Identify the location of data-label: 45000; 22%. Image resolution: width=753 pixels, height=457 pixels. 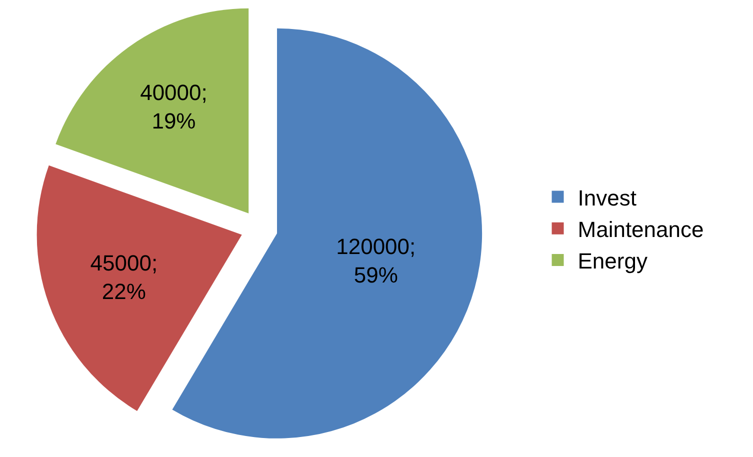
(124, 277).